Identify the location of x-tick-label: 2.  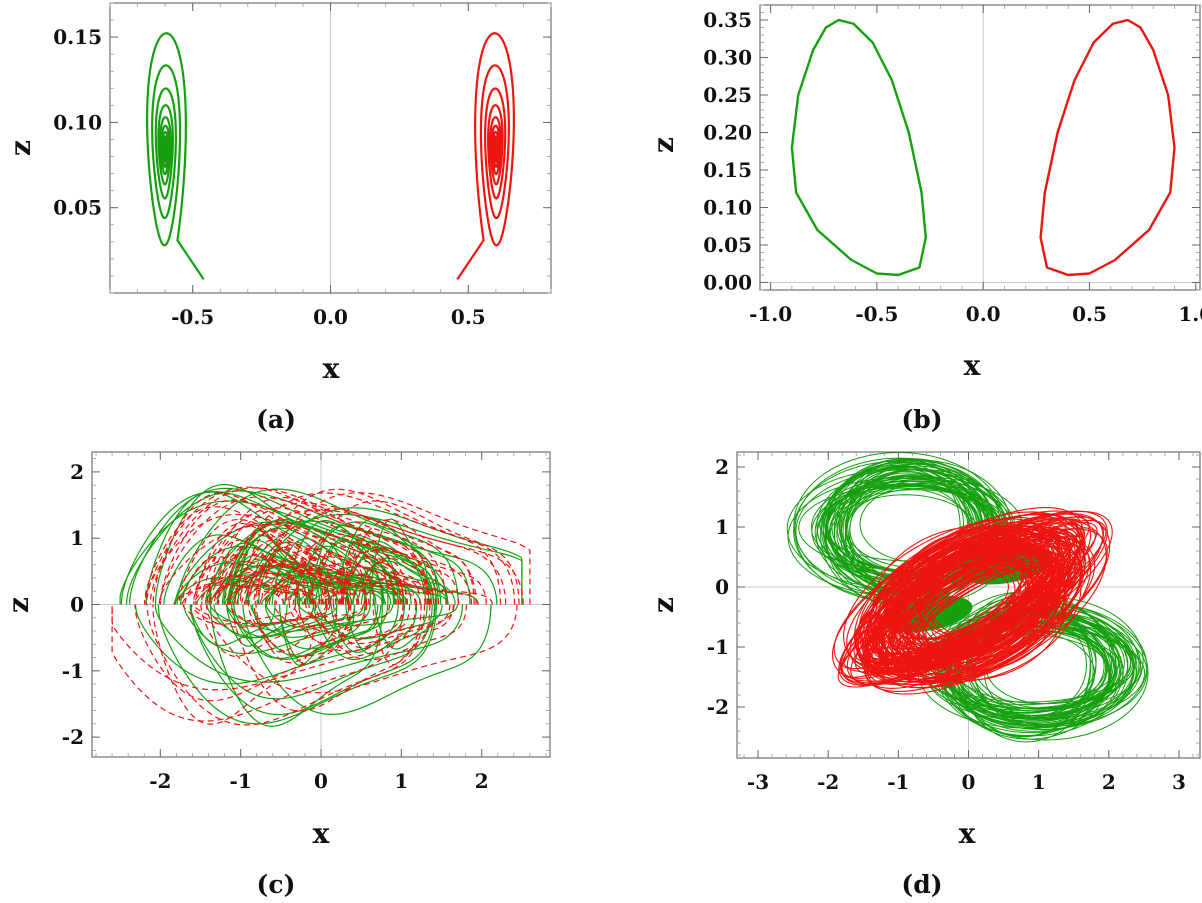
(1109, 782).